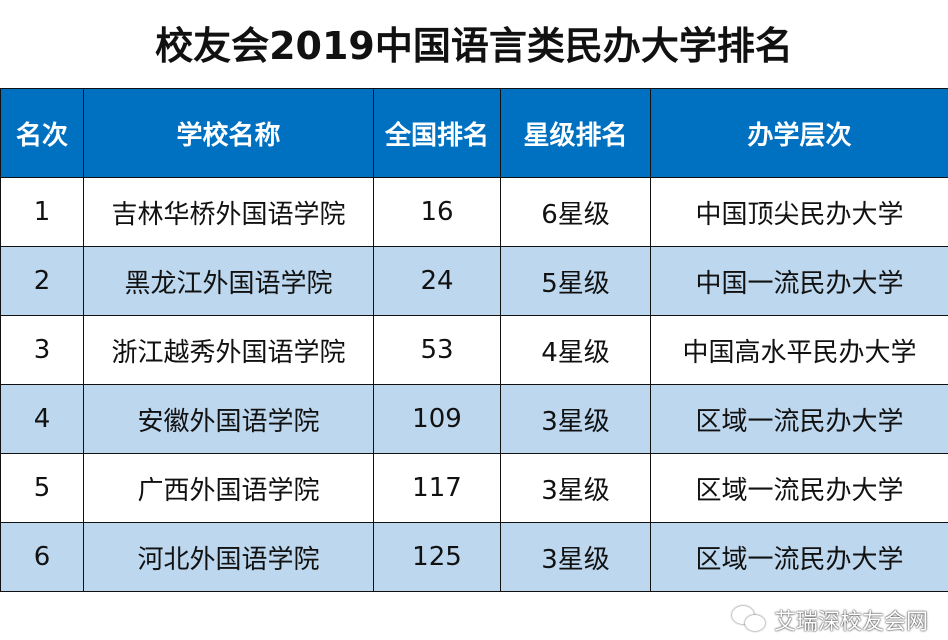 The image size is (948, 640). I want to click on cell-national-rank: 53, so click(437, 350).